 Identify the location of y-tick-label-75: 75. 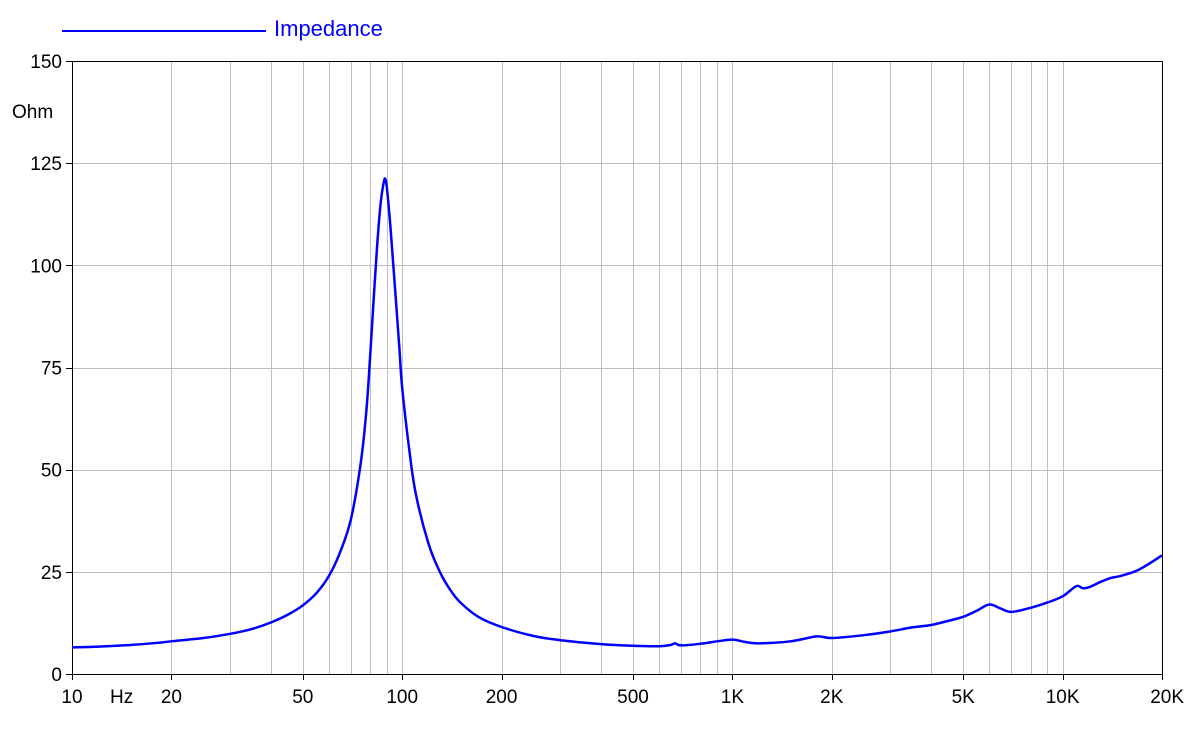
(51, 369).